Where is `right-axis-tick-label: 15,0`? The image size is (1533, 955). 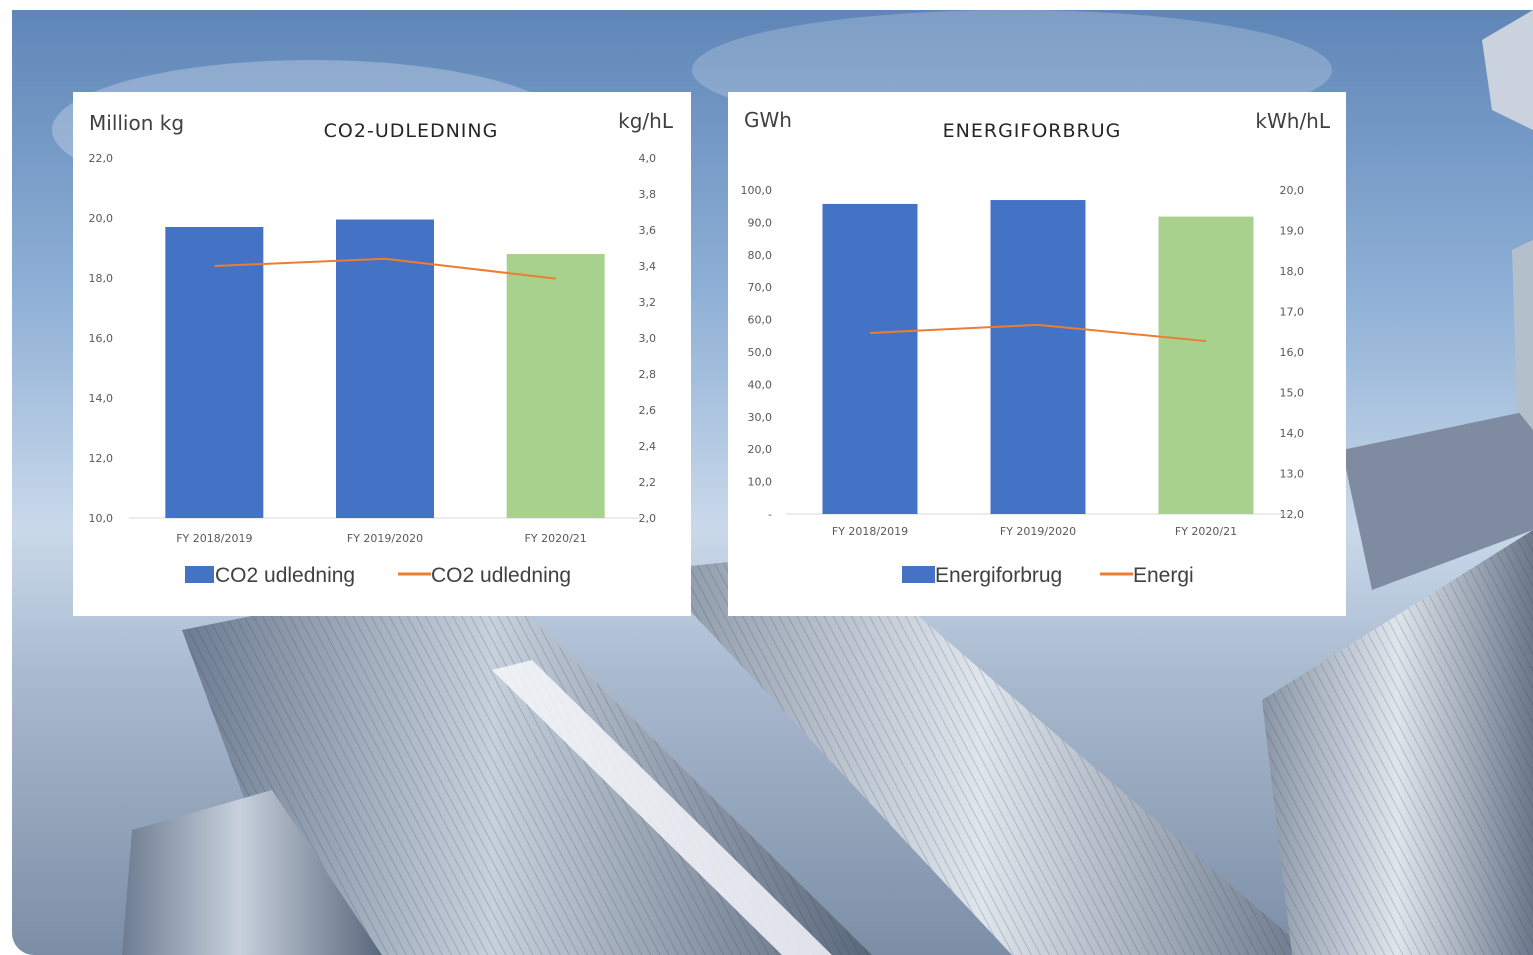
right-axis-tick-label: 15,0 is located at coordinates (1292, 393).